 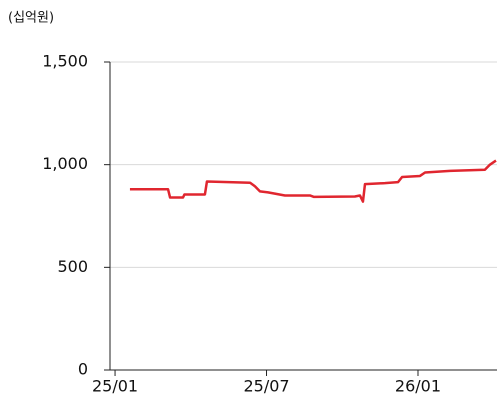 I want to click on x-tick-label: 25/07, so click(x=266, y=386).